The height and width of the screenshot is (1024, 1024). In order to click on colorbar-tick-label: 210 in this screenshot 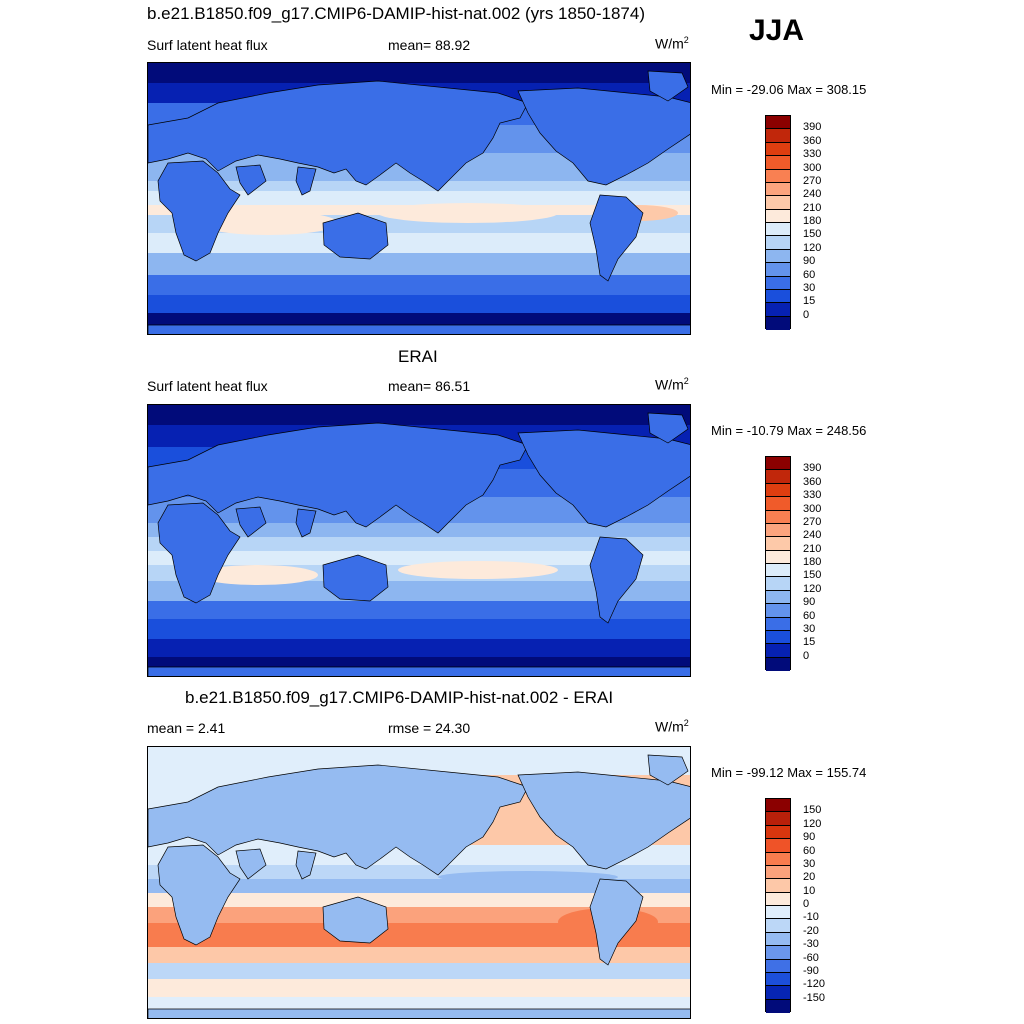, I will do `click(812, 548)`.